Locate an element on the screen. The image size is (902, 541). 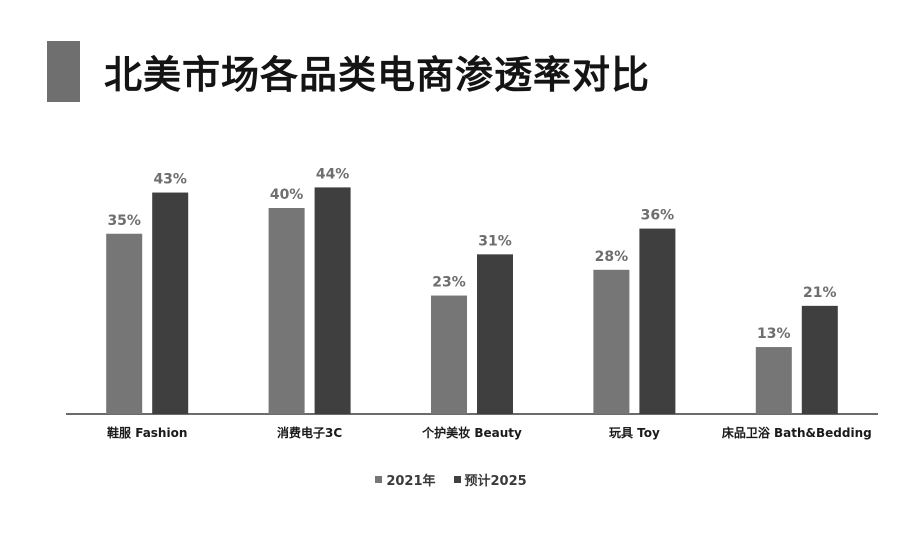
data-label-series-2-cat-1: 43% is located at coordinates (170, 180).